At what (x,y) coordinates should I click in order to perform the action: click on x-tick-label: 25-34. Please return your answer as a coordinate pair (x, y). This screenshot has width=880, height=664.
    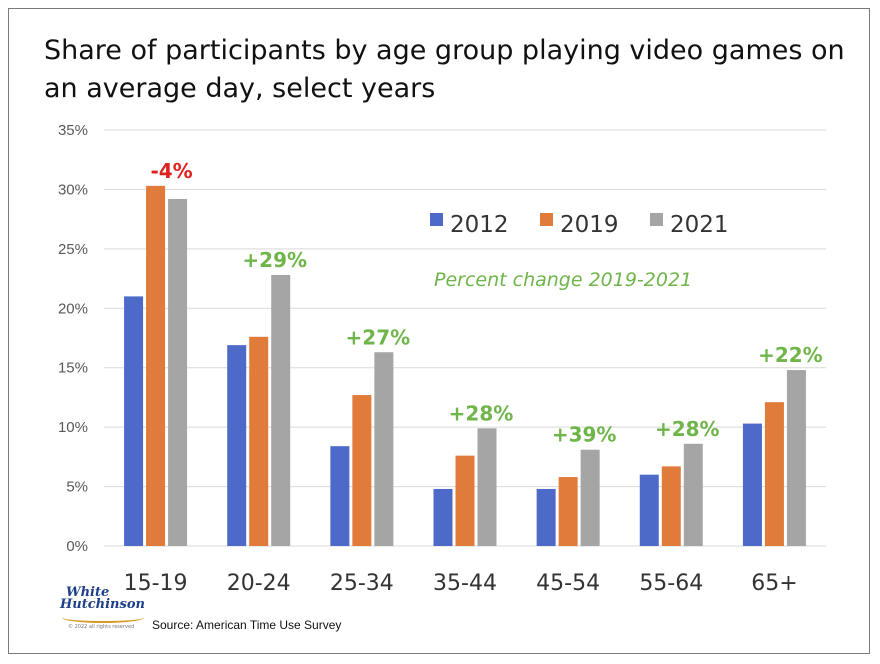
    Looking at the image, I should click on (362, 583).